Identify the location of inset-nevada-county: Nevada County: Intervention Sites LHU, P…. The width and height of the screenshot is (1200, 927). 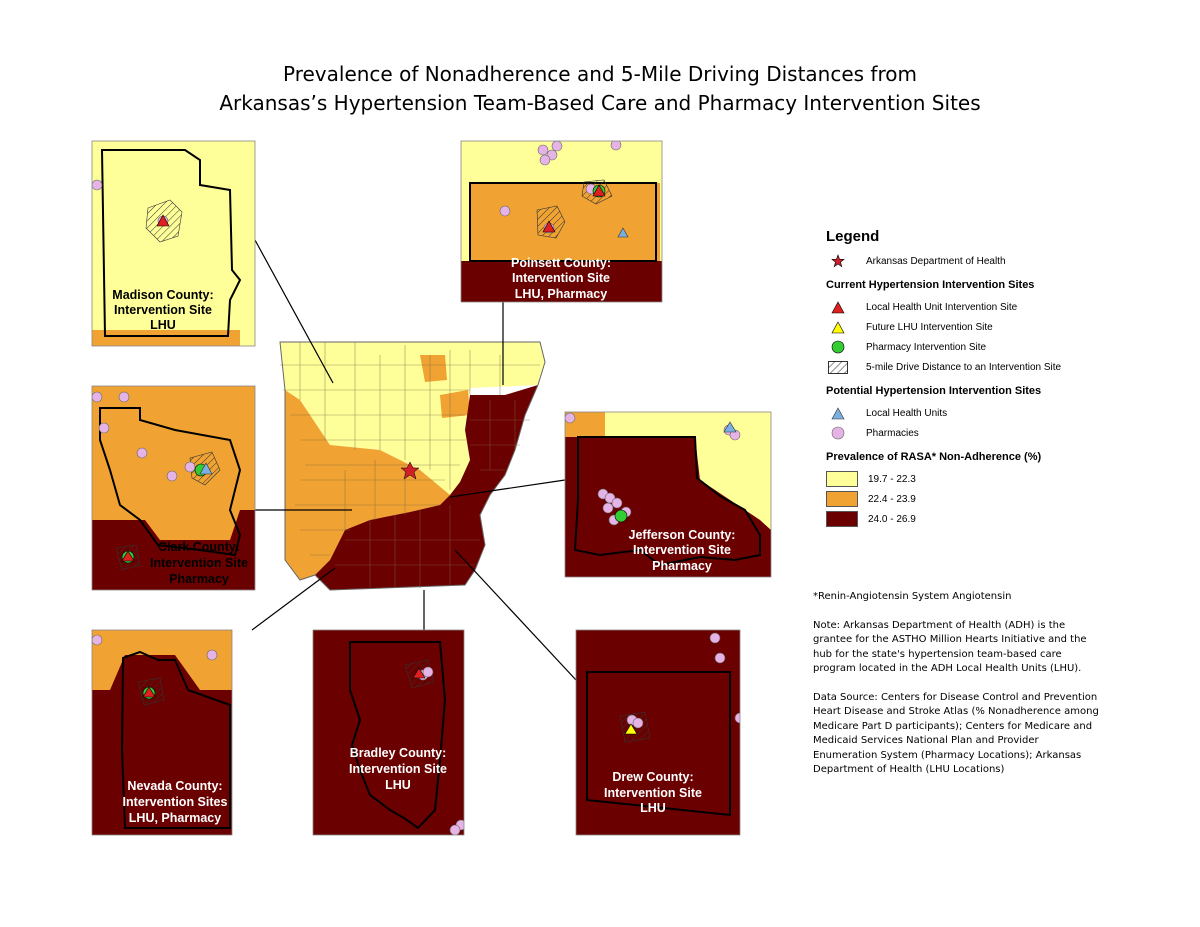
(162, 732).